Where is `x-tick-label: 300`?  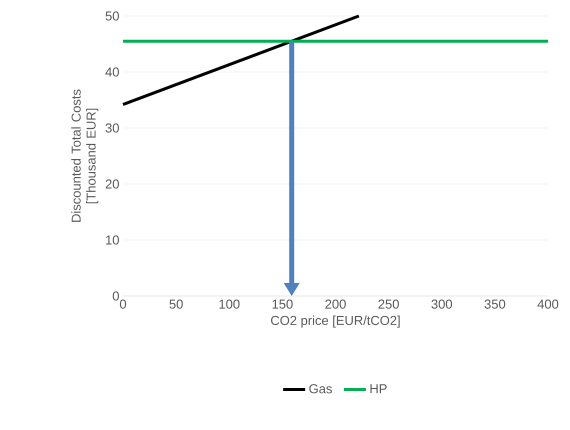
x-tick-label: 300 is located at coordinates (441, 304).